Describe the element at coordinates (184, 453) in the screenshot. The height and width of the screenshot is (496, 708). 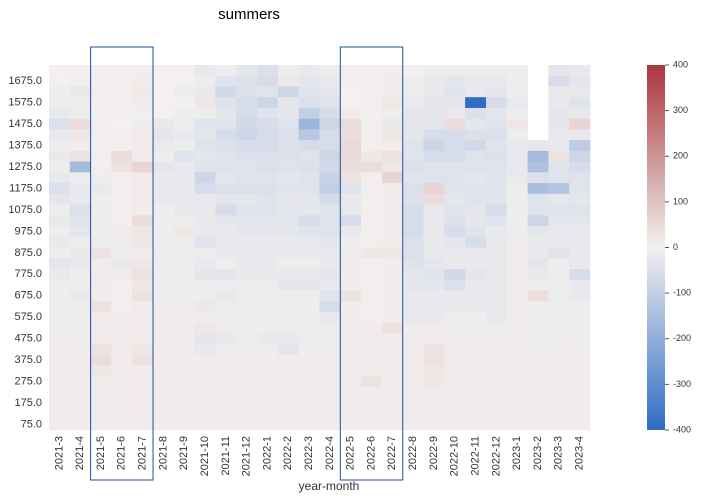
I see `x-tick-label: 2021-9` at that location.